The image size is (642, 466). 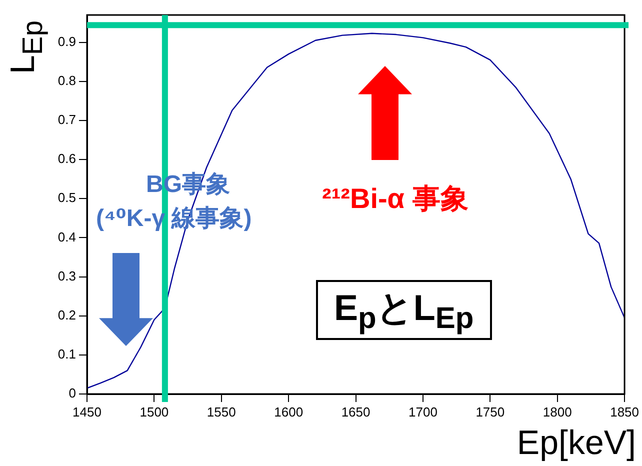 What do you see at coordinates (67, 80) in the screenshot?
I see `y-tick-label: 0.8` at bounding box center [67, 80].